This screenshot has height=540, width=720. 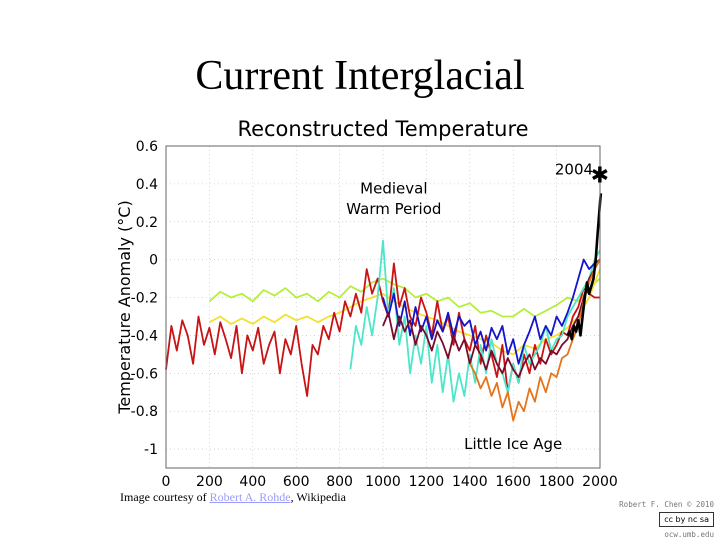 I want to click on annotation-warm-period: Warm Period, so click(x=393, y=209).